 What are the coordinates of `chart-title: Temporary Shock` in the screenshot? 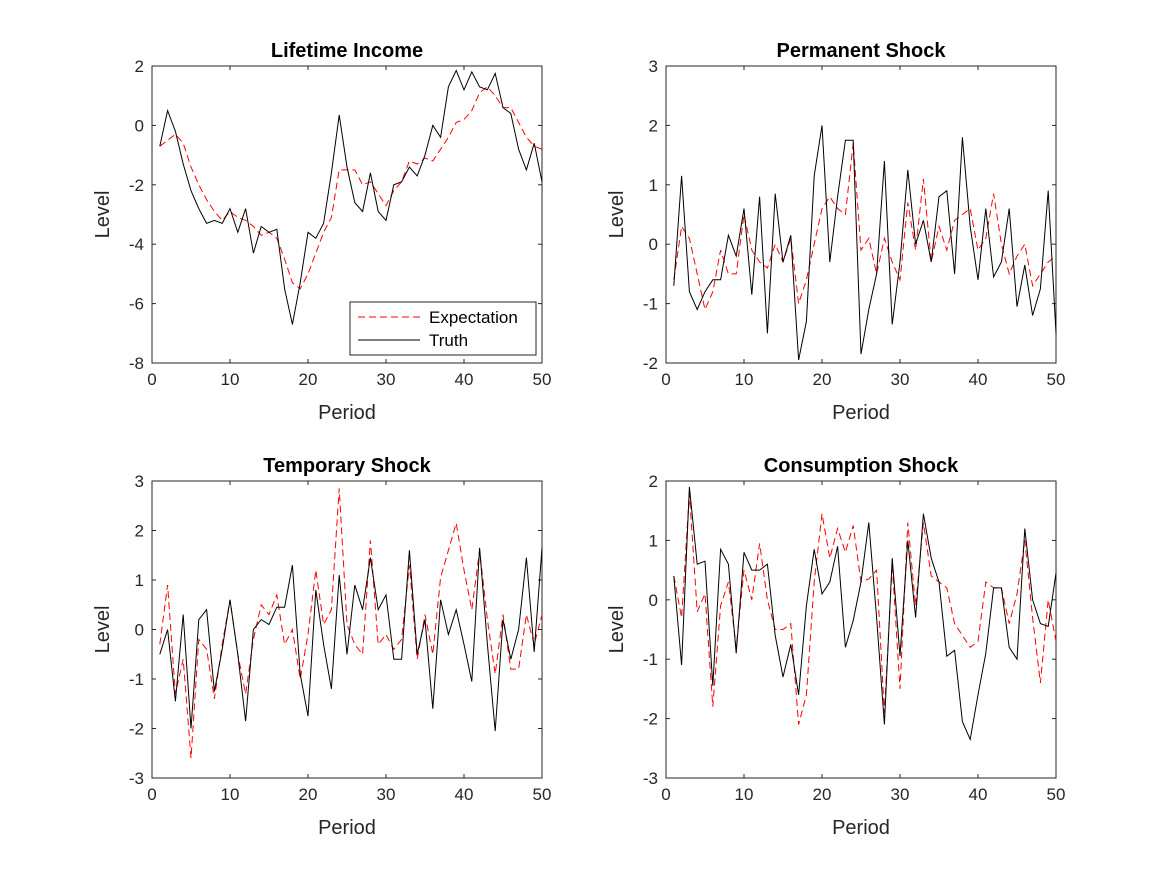 It's located at (347, 466).